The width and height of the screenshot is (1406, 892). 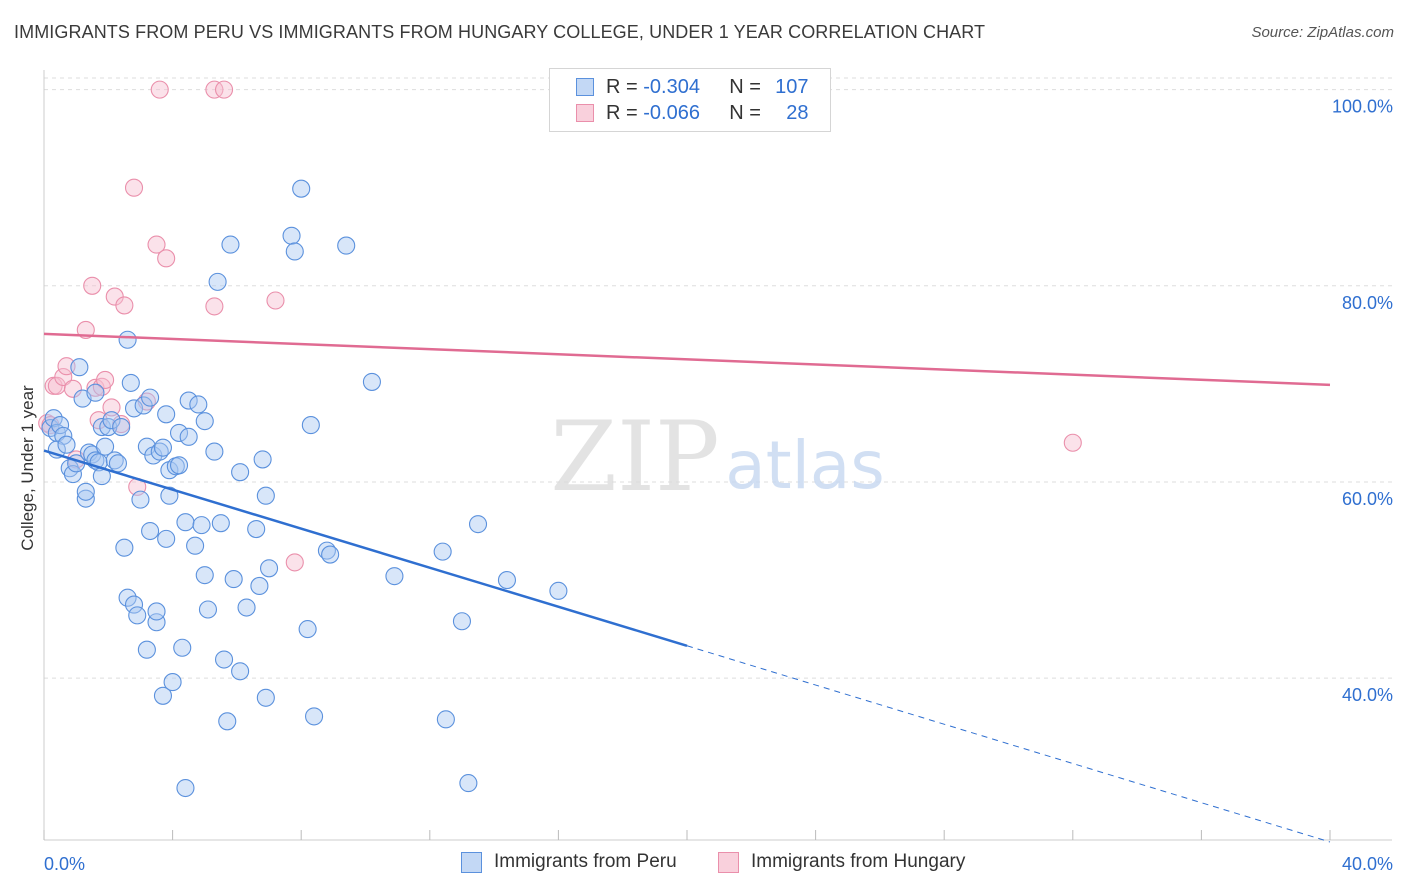 I want to click on watermark-atlas: atlas, so click(x=805, y=465).